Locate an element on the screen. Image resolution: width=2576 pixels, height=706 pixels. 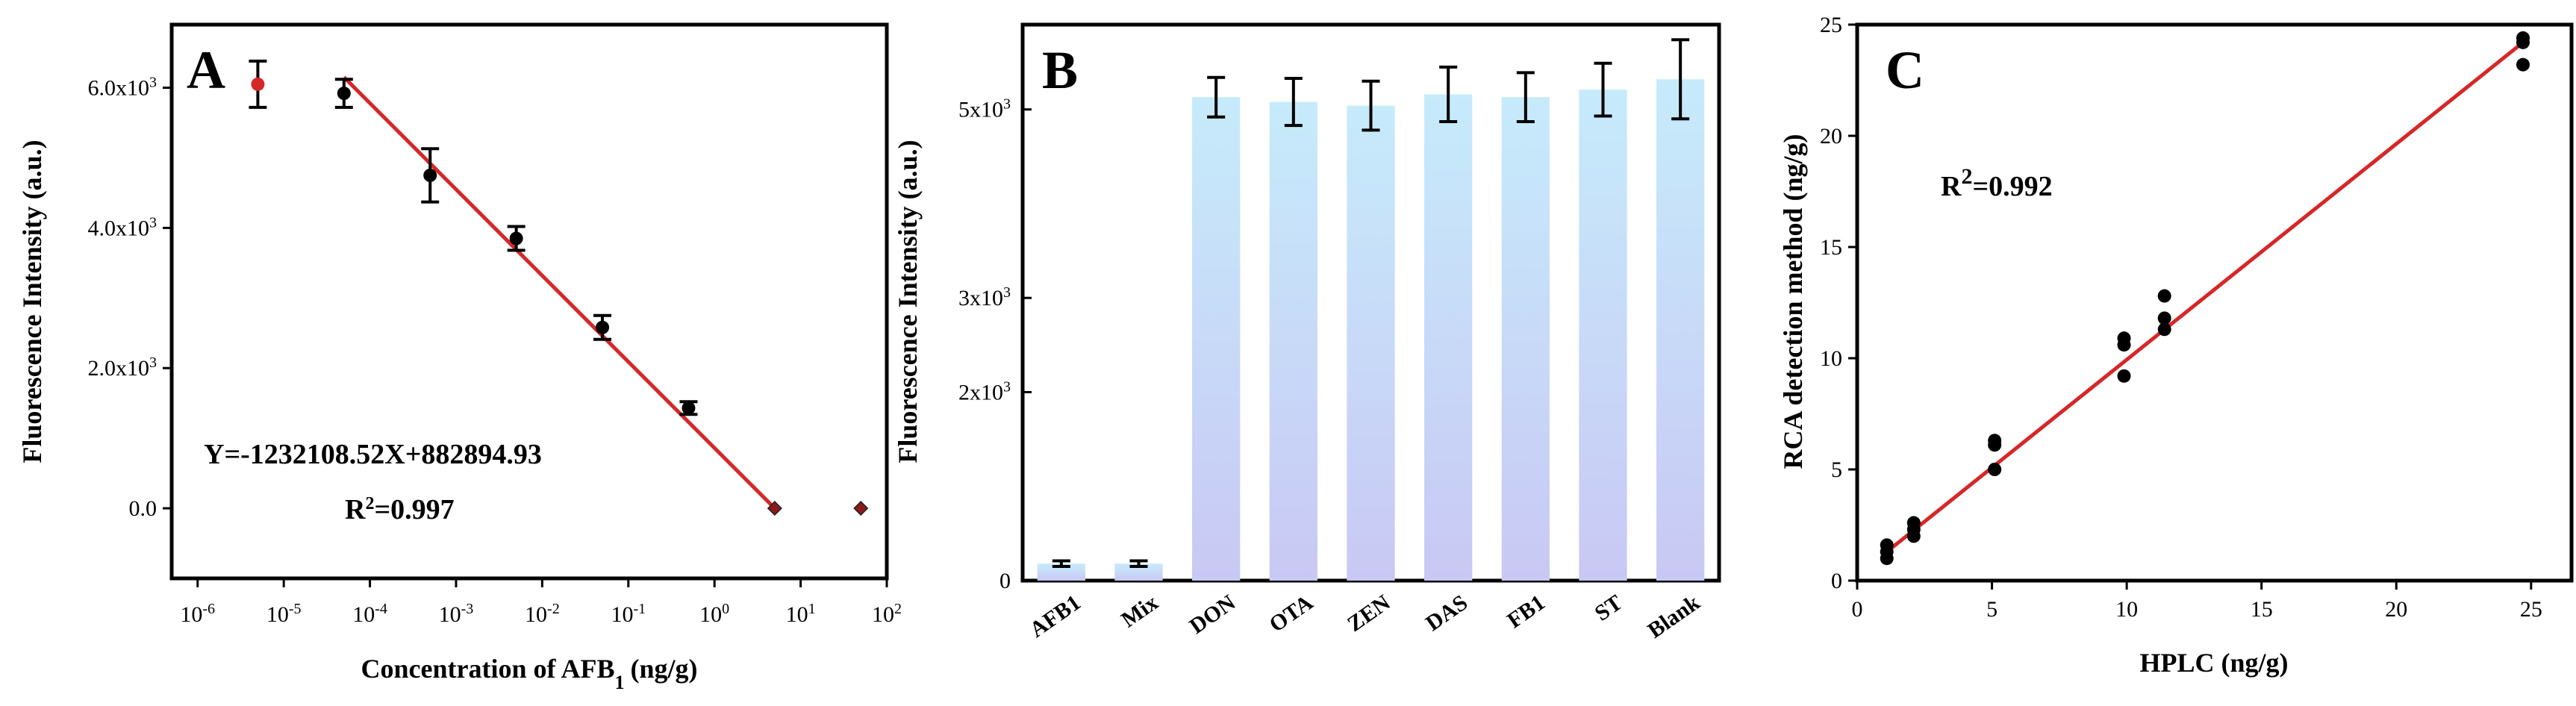
panel-c-y-tick-label: 0 is located at coordinates (1836, 581).